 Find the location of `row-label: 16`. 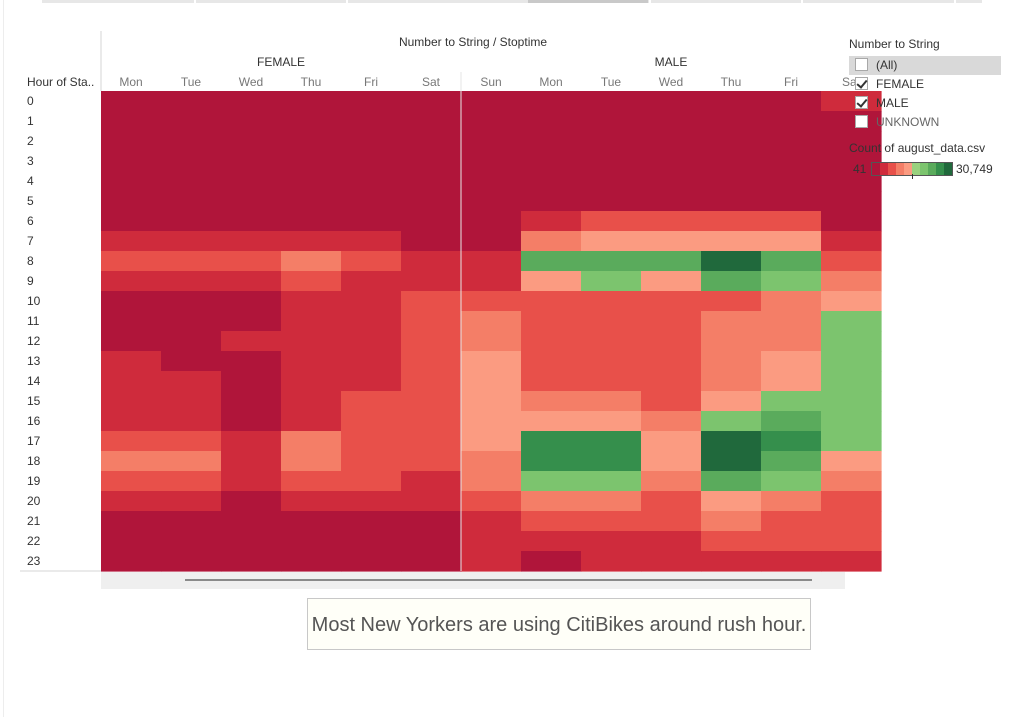

row-label: 16 is located at coordinates (34, 421).